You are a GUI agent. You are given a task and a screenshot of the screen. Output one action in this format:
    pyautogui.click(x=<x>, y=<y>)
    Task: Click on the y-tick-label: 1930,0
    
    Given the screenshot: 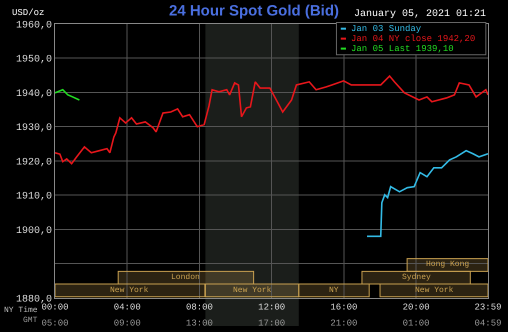 What is the action you would take?
    pyautogui.click(x=34, y=128)
    